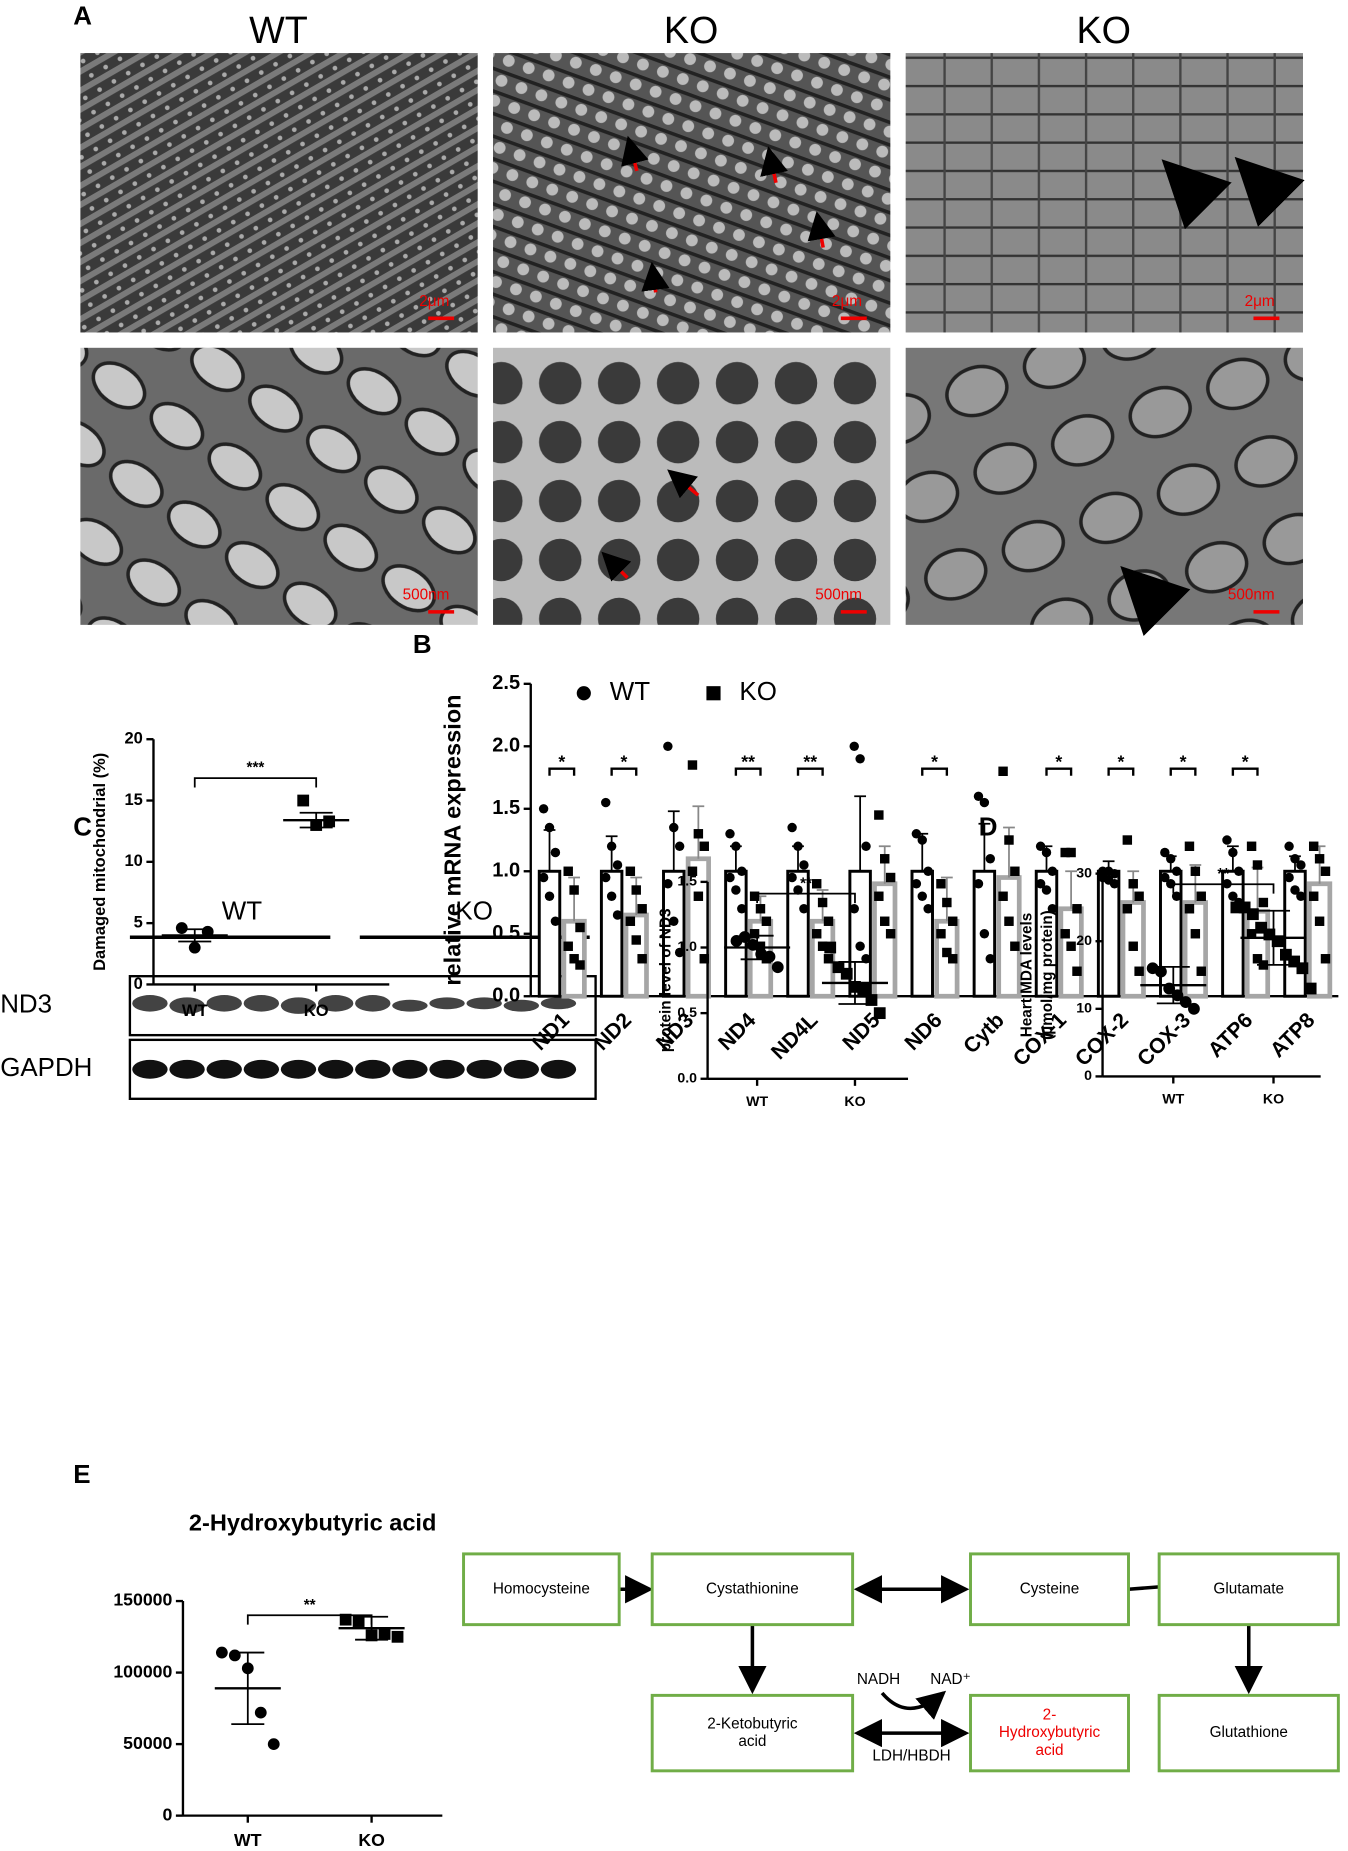 The height and width of the screenshot is (1851, 1348). Describe the element at coordinates (1088, 1075) in the screenshot. I see `y-tick-label: 0` at that location.